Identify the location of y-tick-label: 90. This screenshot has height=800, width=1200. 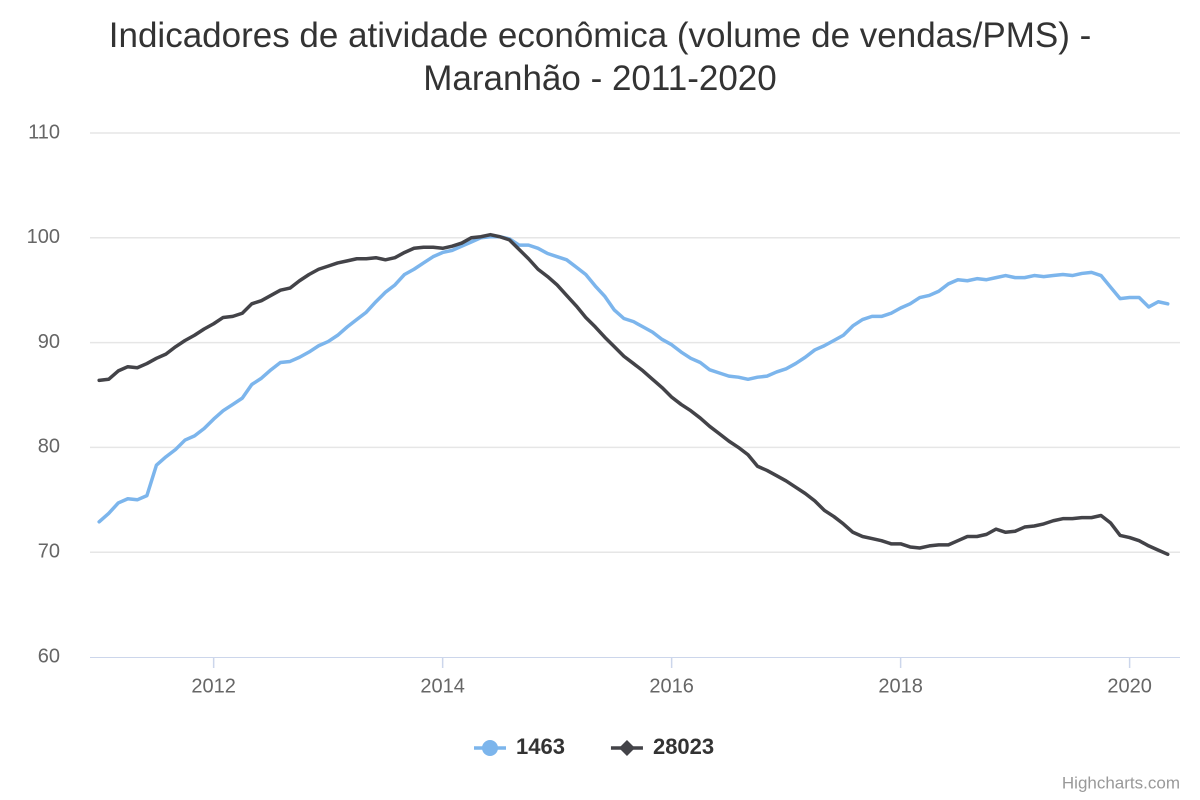
(49, 342).